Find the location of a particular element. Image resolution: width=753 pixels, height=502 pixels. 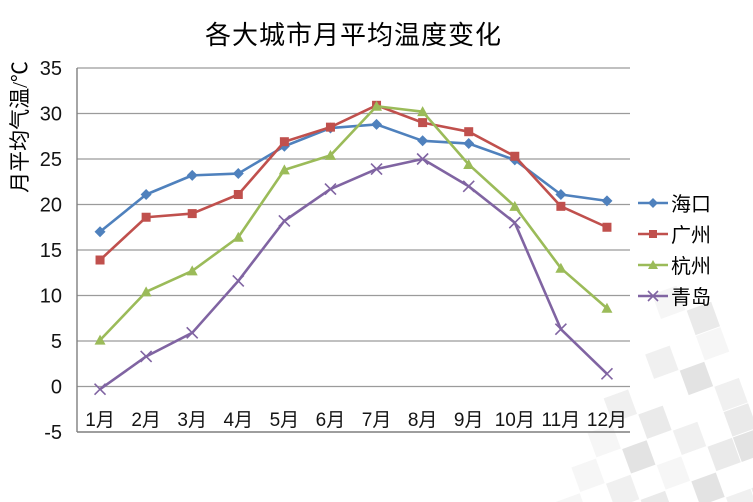

y-axis-tick-label: 0 is located at coordinates (56, 388).